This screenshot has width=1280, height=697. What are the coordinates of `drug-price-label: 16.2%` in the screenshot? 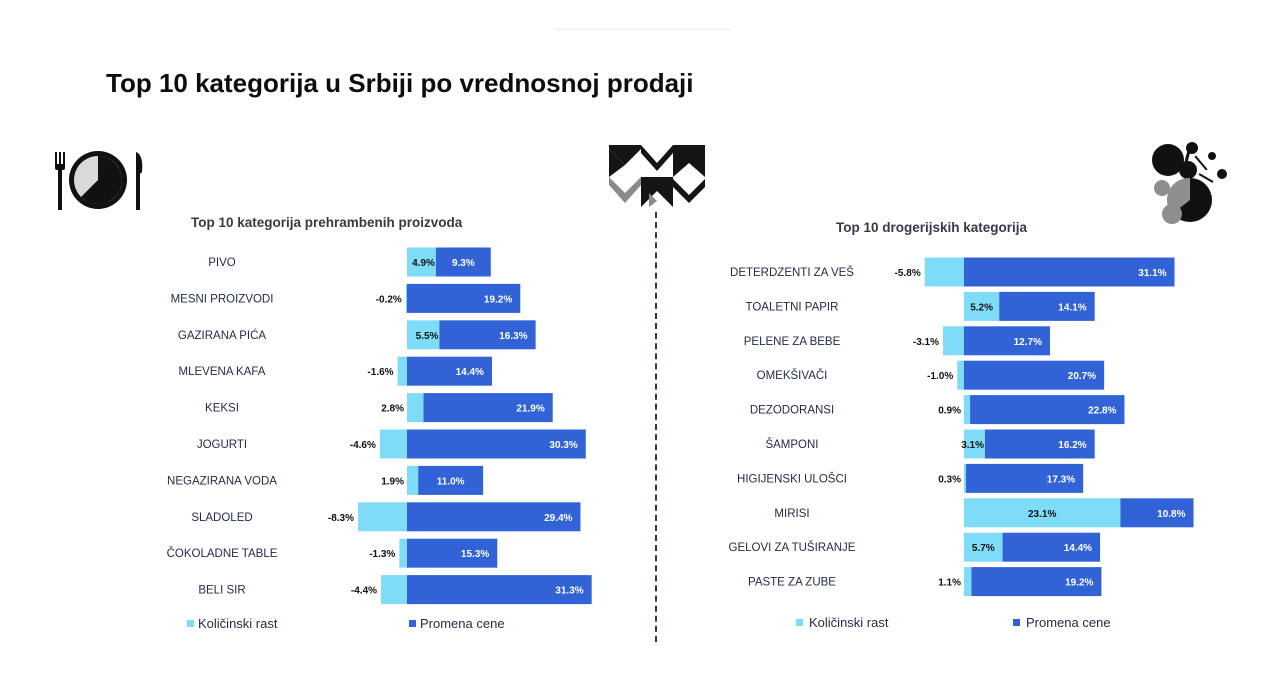 It's located at (1072, 445).